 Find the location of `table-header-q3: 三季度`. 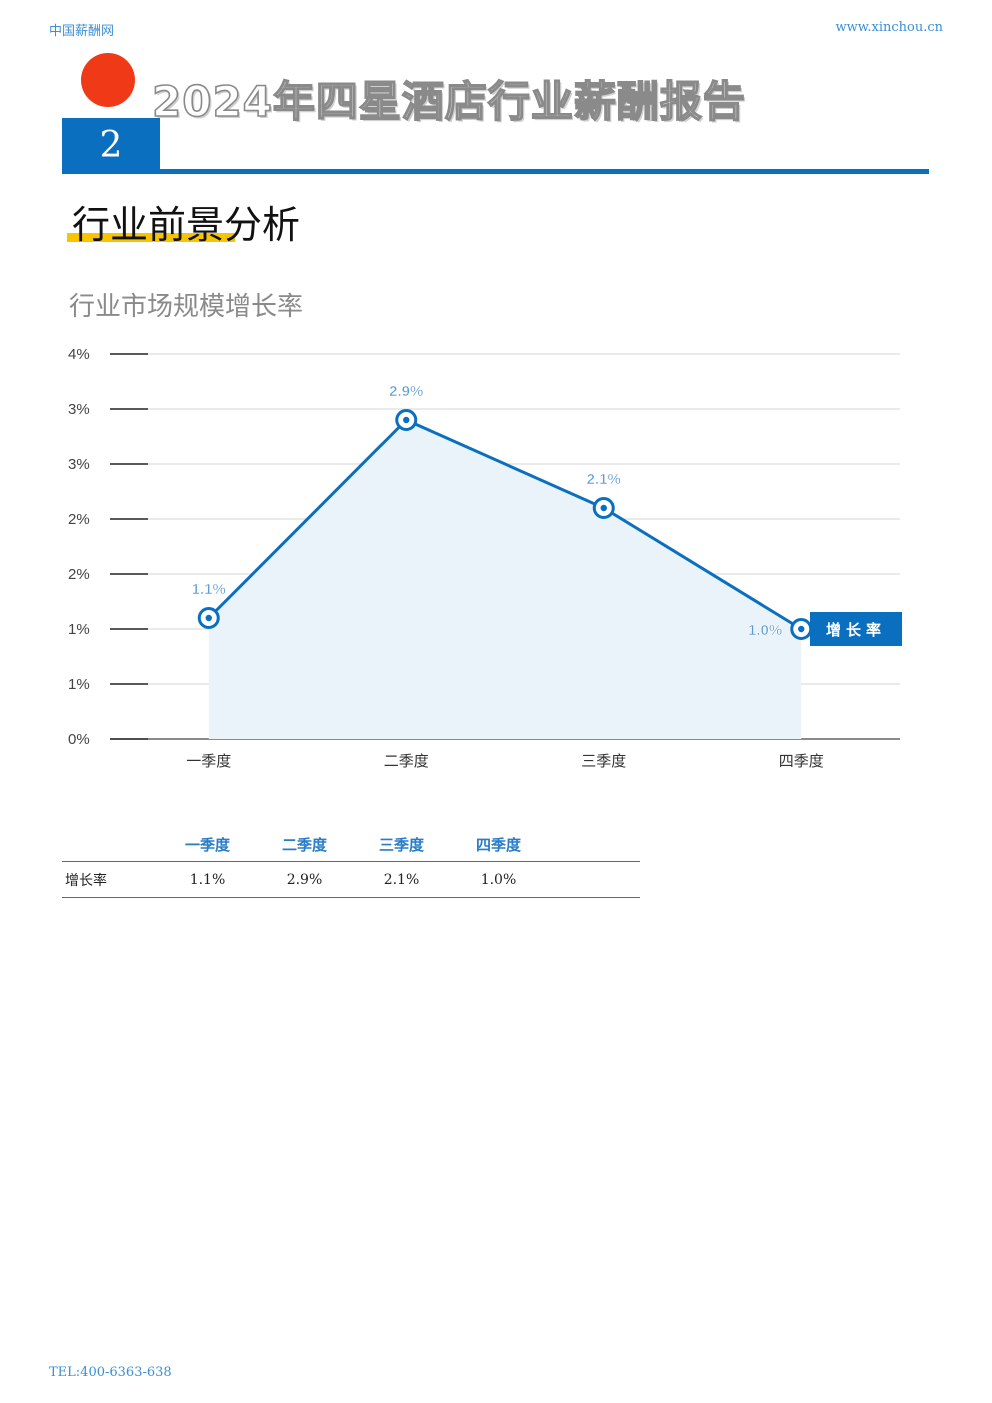

table-header-q3: 三季度 is located at coordinates (401, 846).